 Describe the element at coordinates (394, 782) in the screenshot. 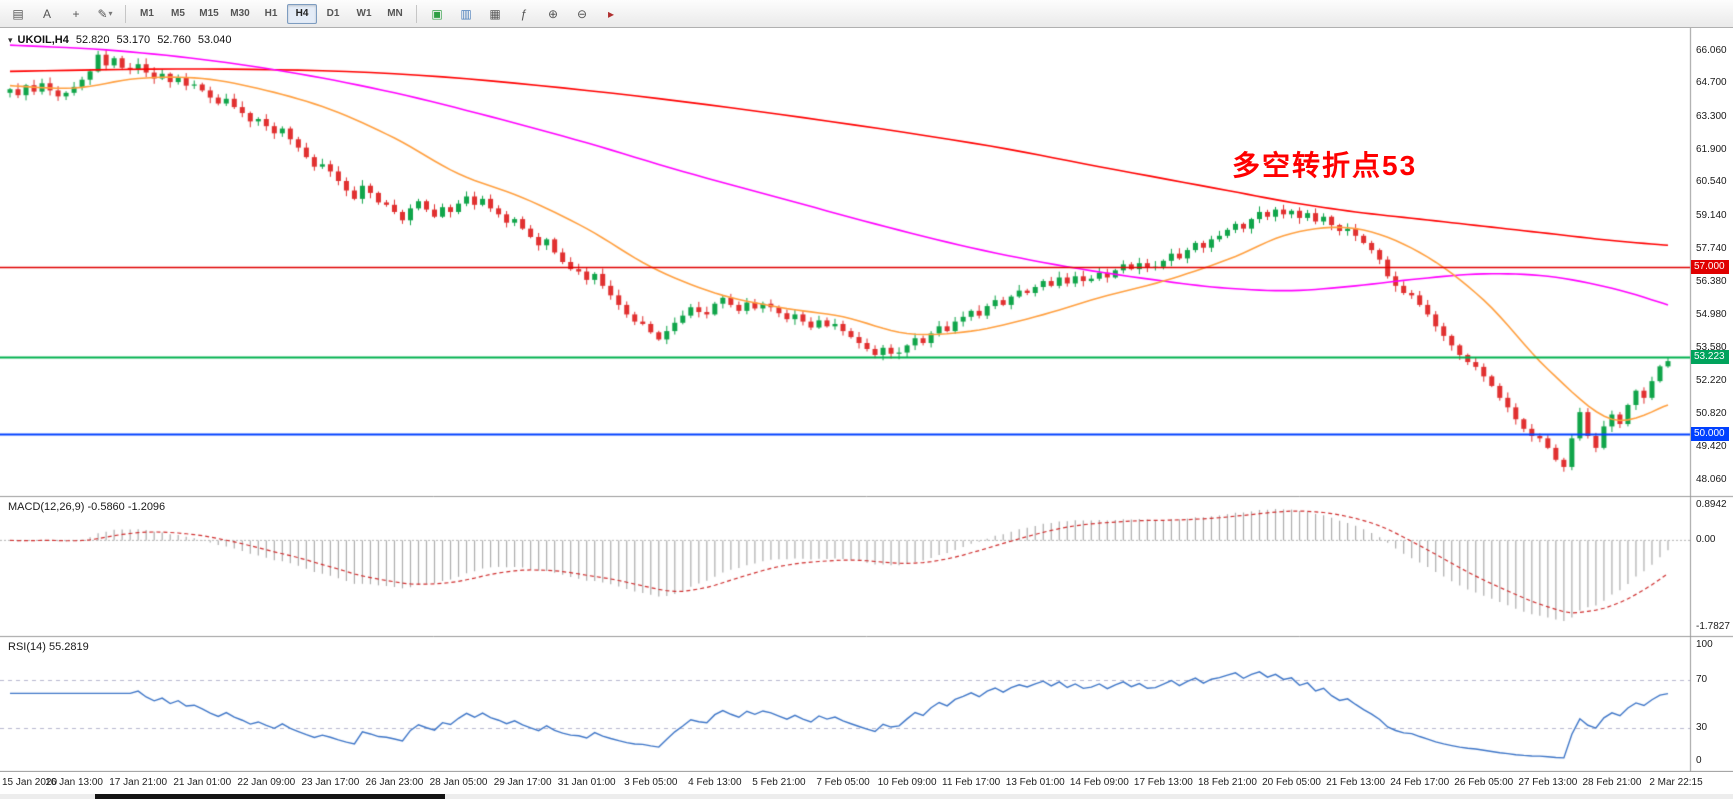

I see `time-axis-label: 26 Jan 23:00` at that location.